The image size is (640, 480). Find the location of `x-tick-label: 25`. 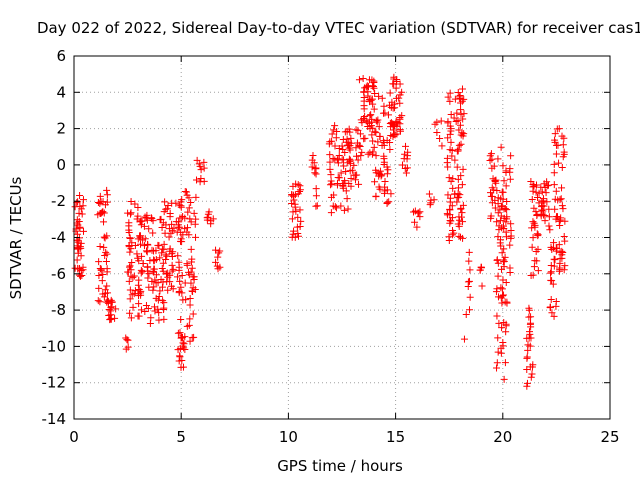

x-tick-label: 25 is located at coordinates (609, 437).